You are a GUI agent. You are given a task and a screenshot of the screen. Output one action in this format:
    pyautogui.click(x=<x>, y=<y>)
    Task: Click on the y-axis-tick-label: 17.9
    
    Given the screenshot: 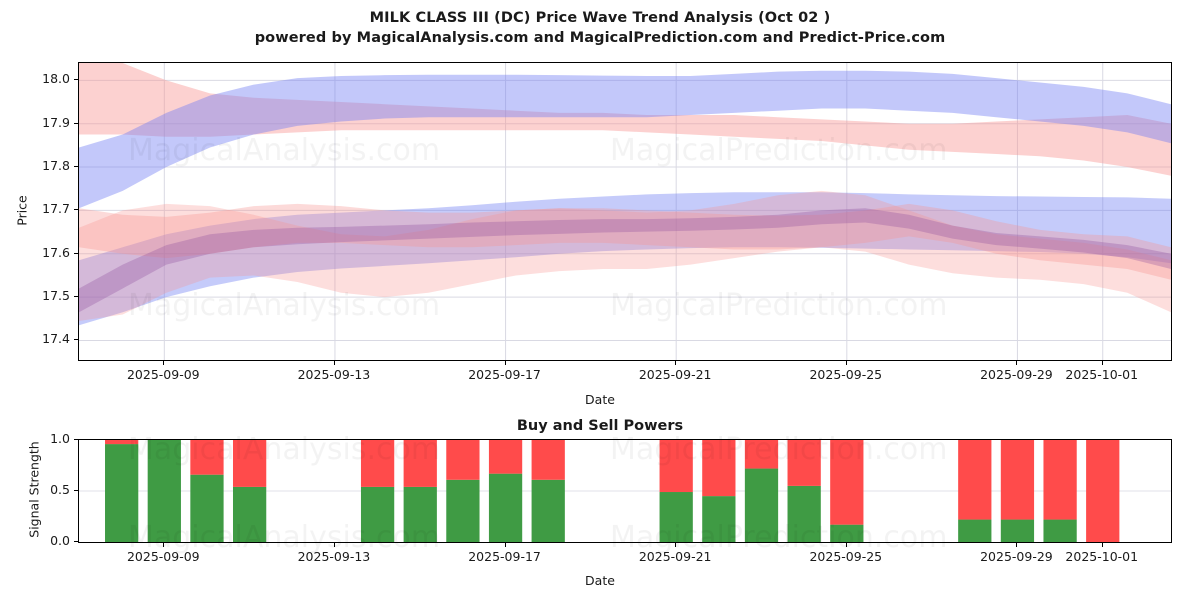 What is the action you would take?
    pyautogui.click(x=56, y=122)
    